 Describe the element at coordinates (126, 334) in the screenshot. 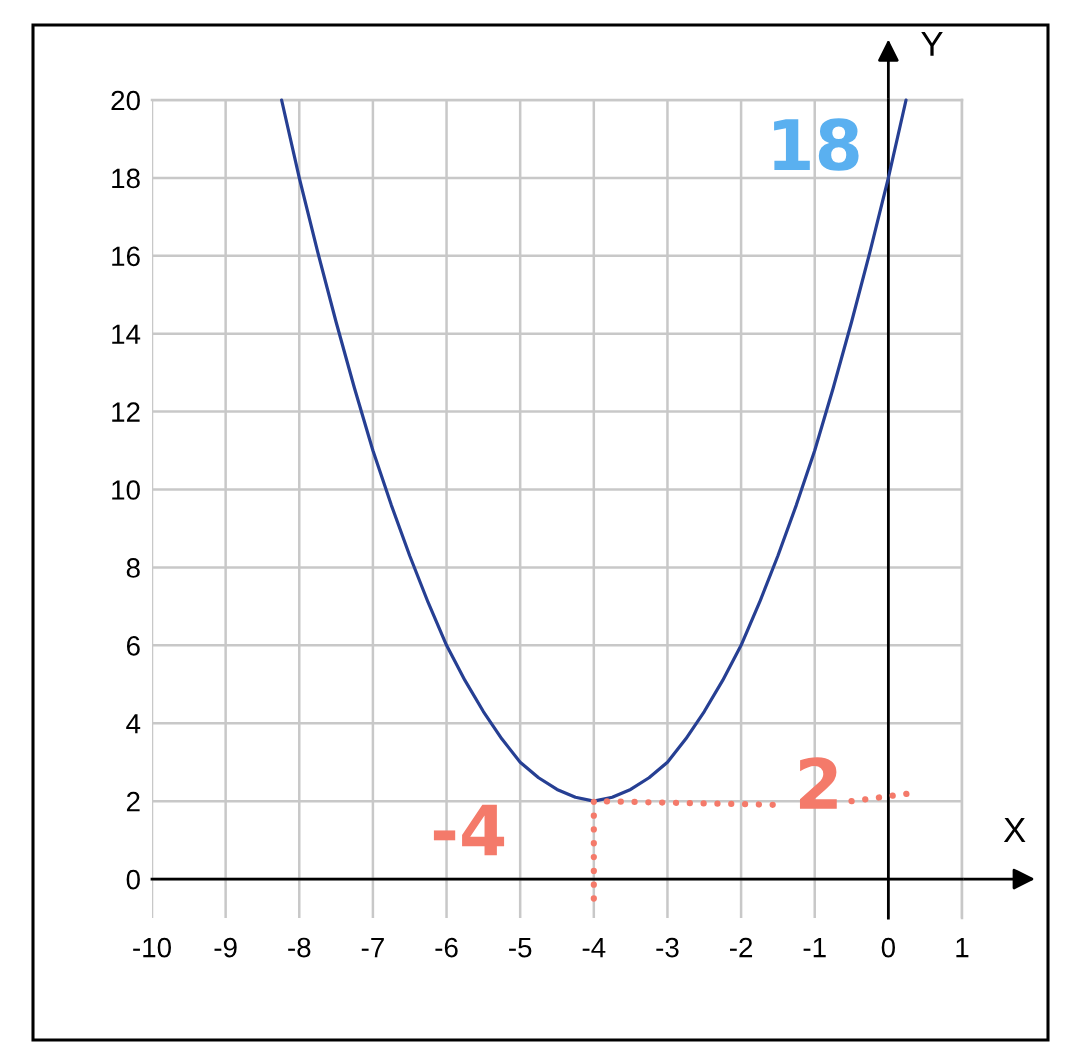

I see `y-tick-label: 14` at that location.